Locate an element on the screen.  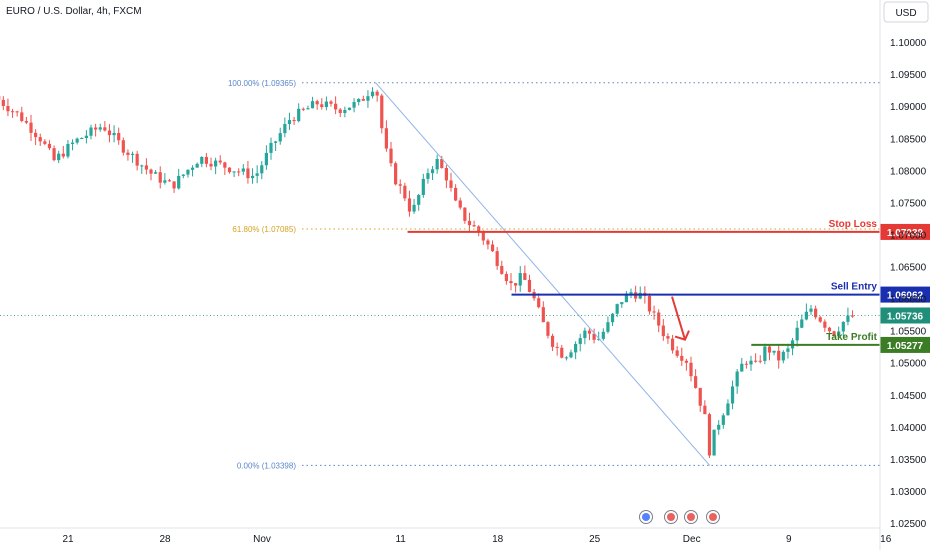
price-tick-label: 1.07000 is located at coordinates (908, 235).